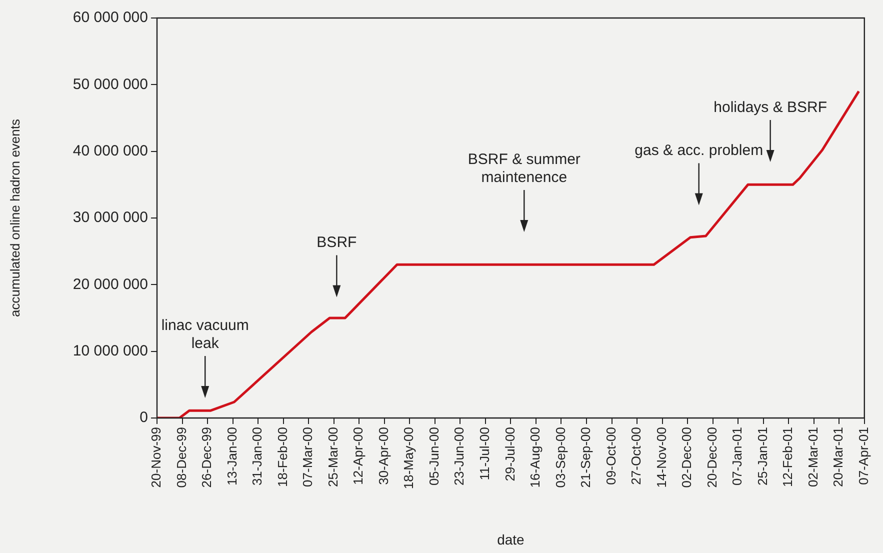  Describe the element at coordinates (110, 84) in the screenshot. I see `y-tick-label: 50 000 000` at that location.